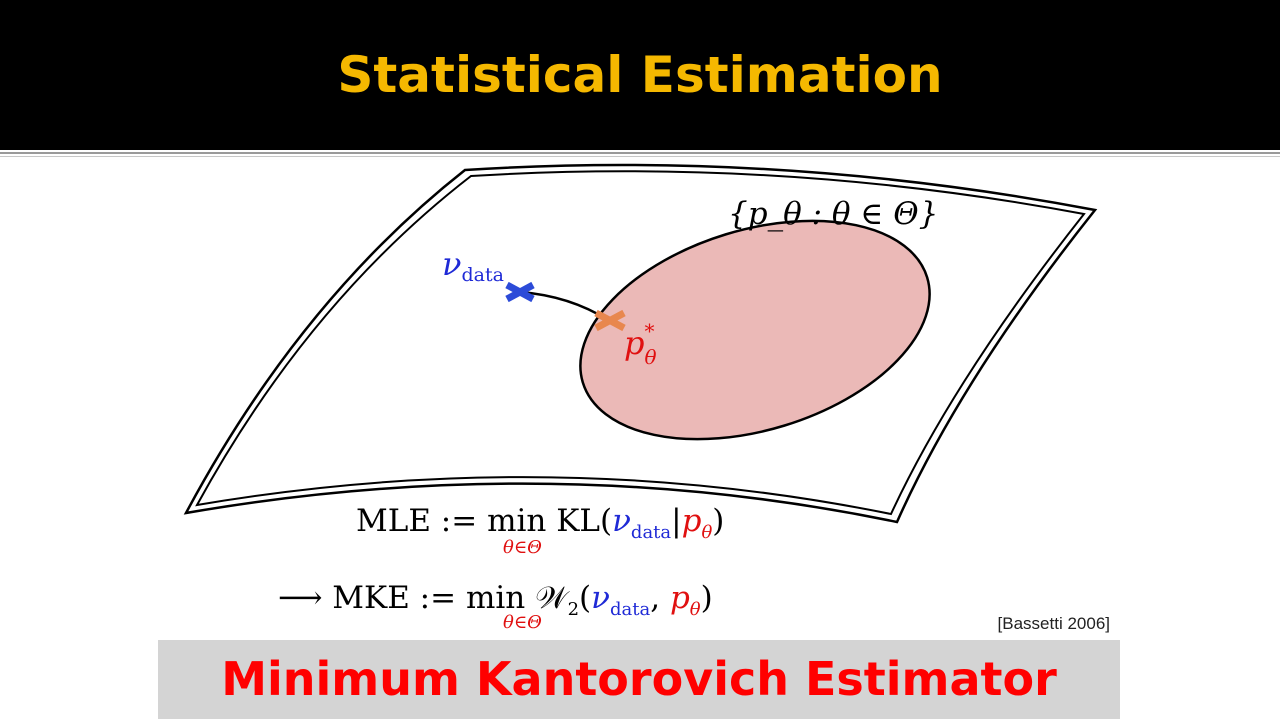 Image resolution: width=1280 pixels, height=719 pixels. I want to click on mke-close: ), so click(706, 598).